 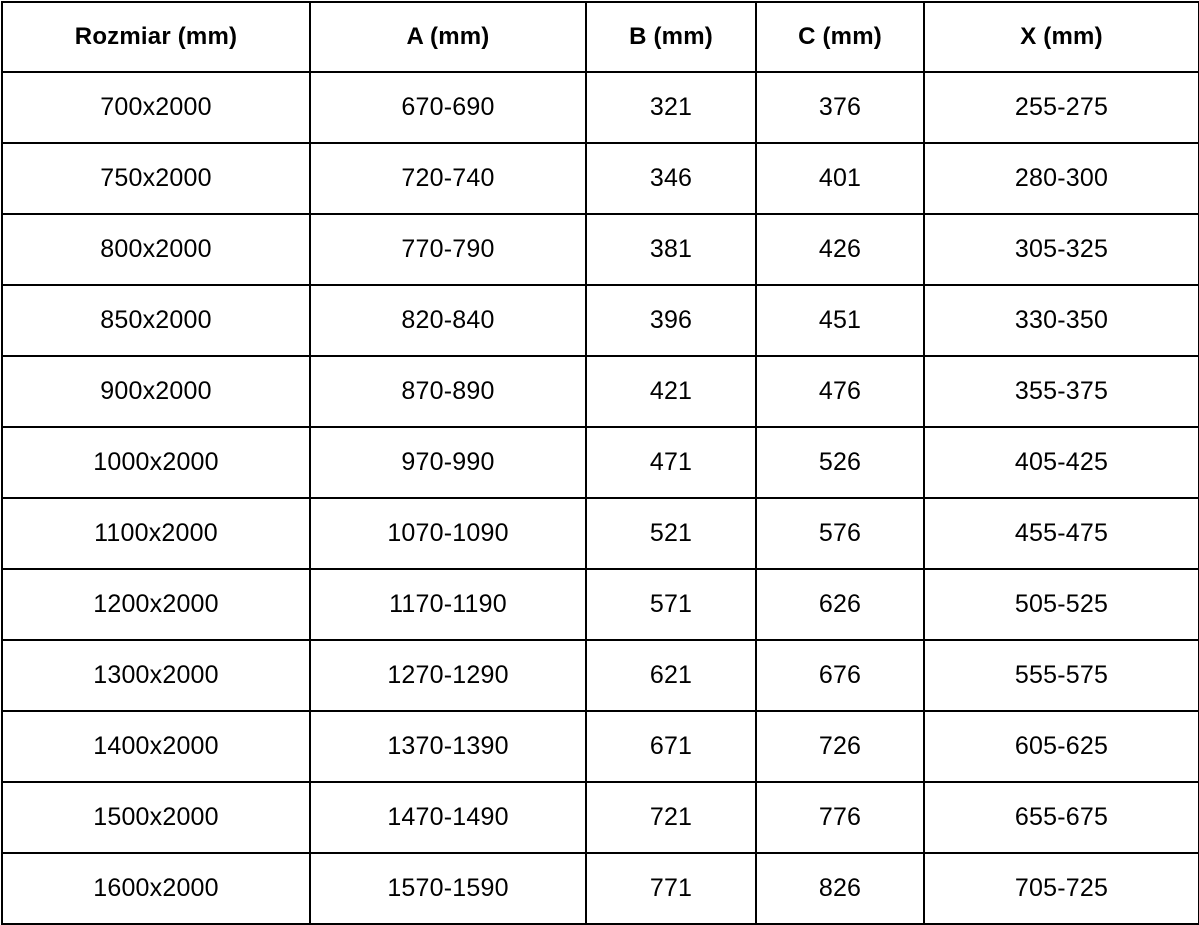 I want to click on table-cell-size: 1500x2000, so click(x=156, y=817).